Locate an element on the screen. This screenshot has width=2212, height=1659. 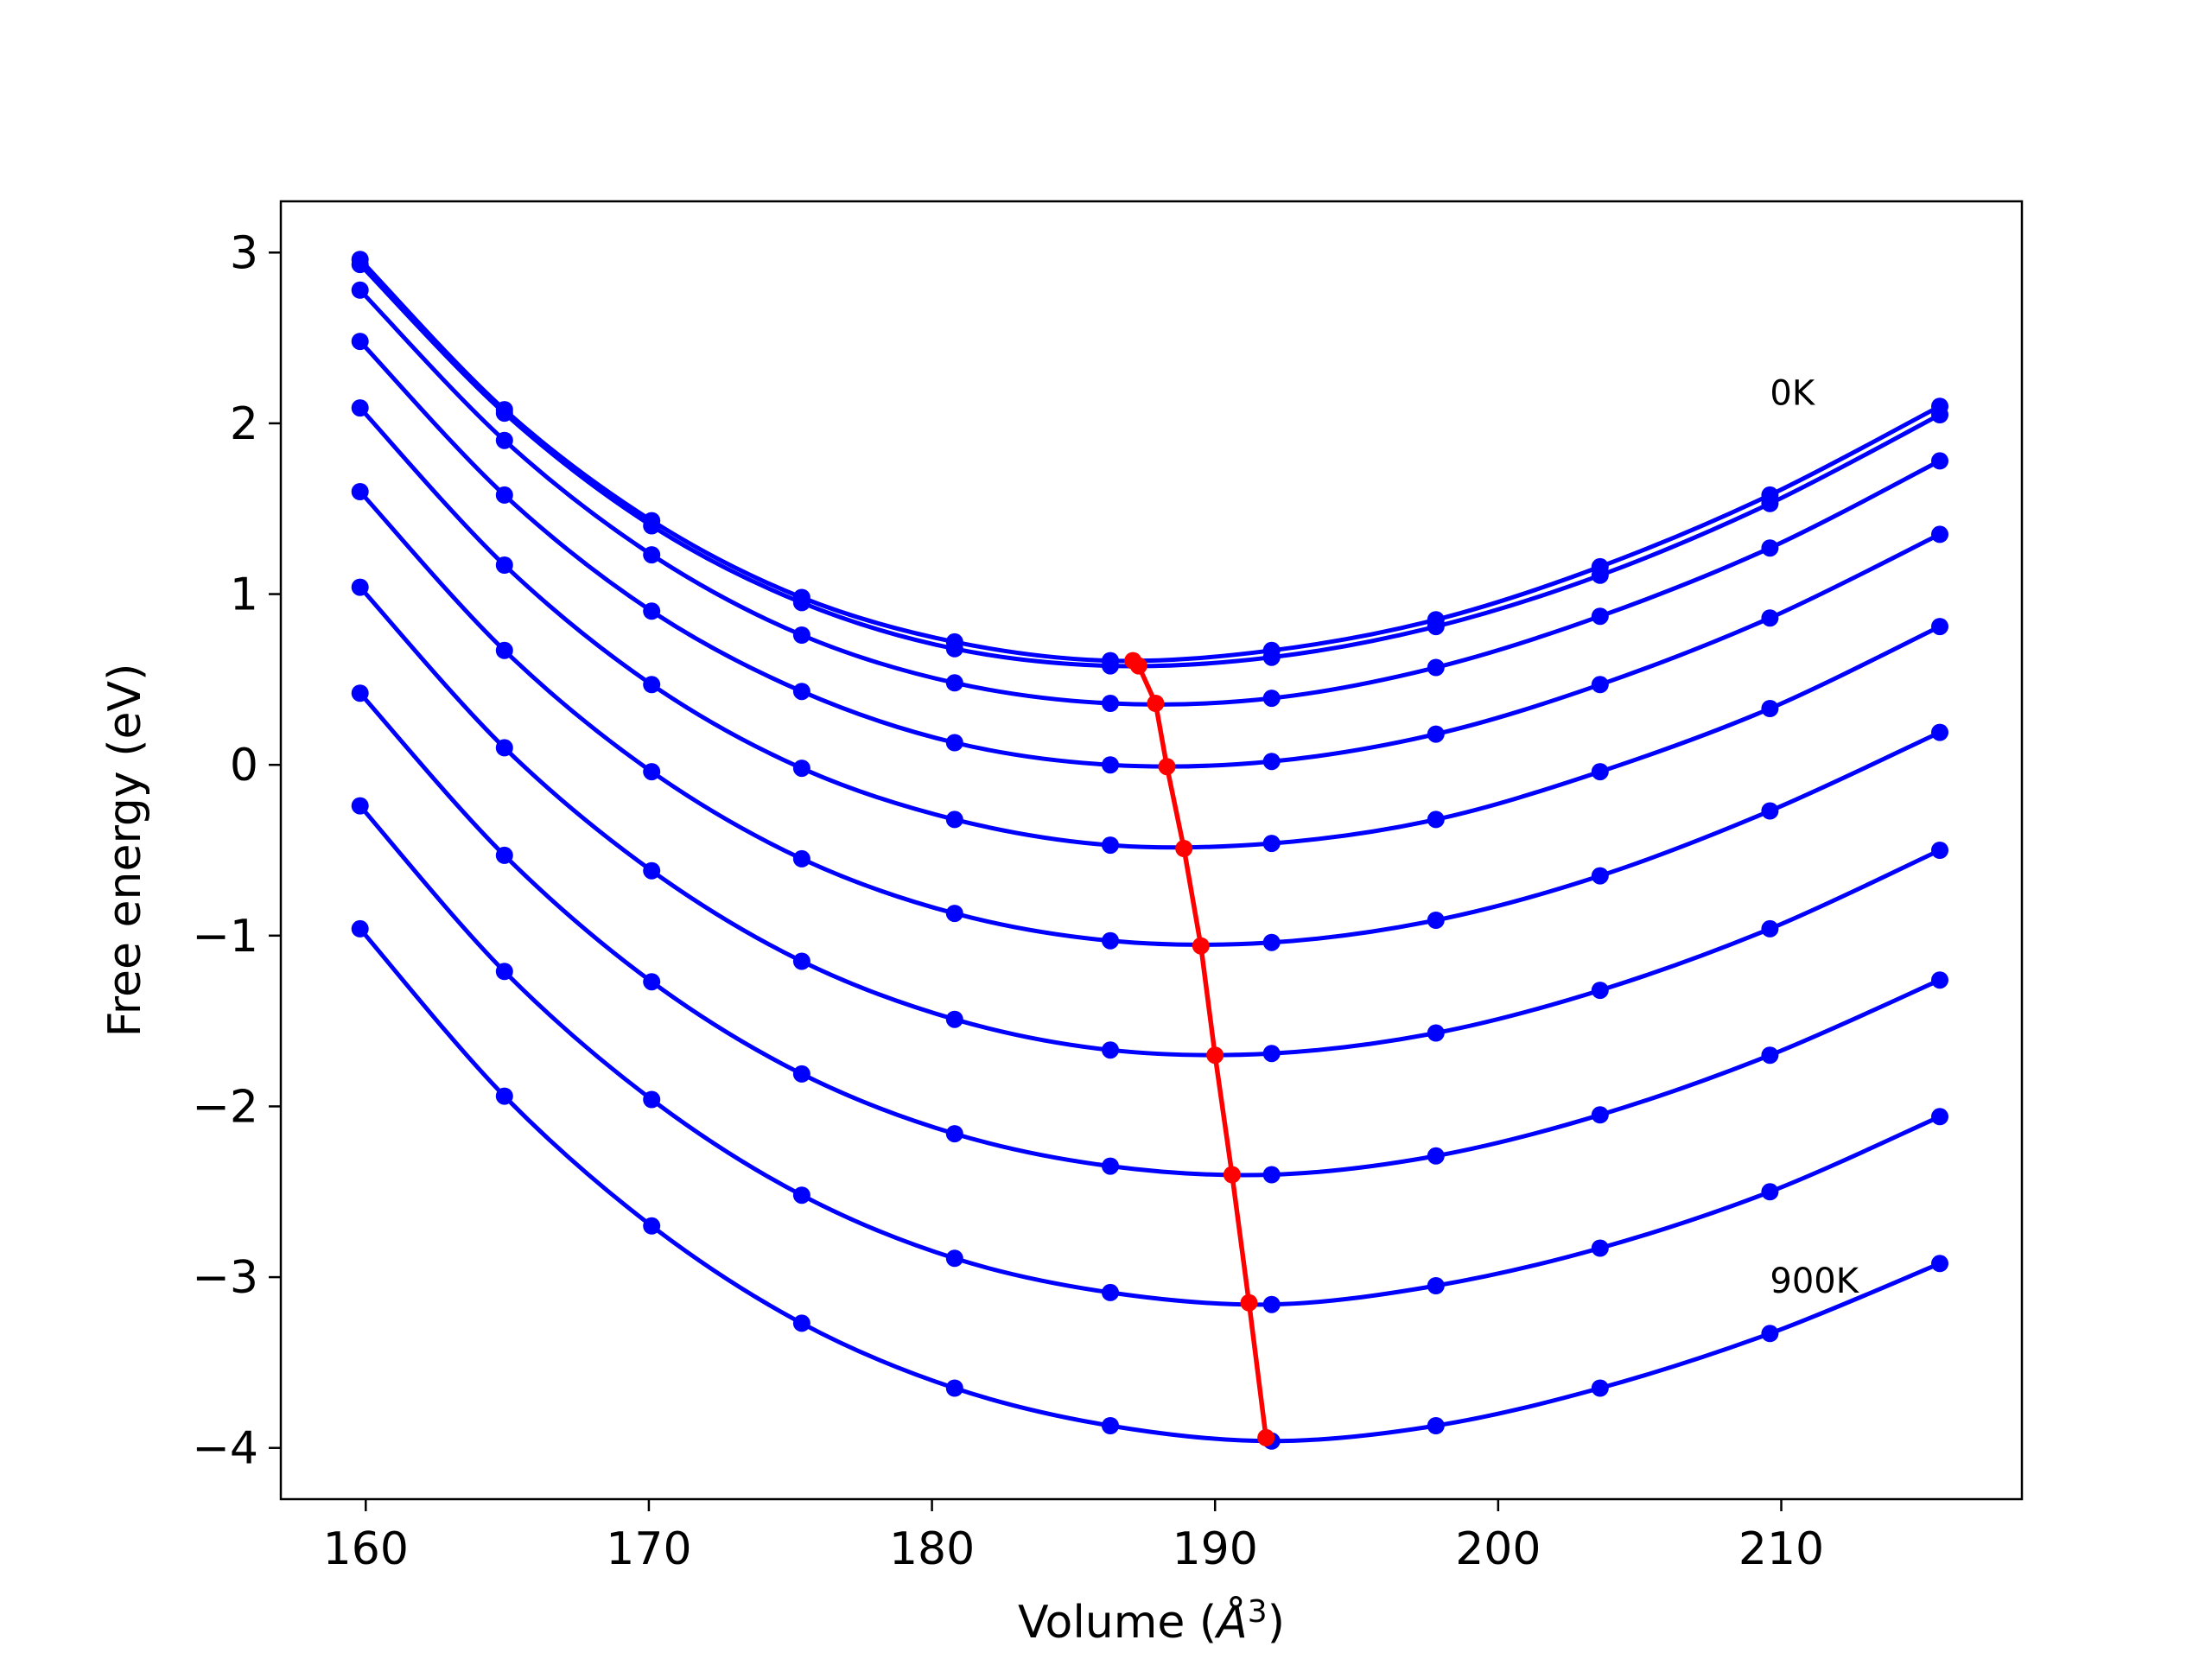
x-axis-label: Volume (Å3) is located at coordinates (1151, 1621).